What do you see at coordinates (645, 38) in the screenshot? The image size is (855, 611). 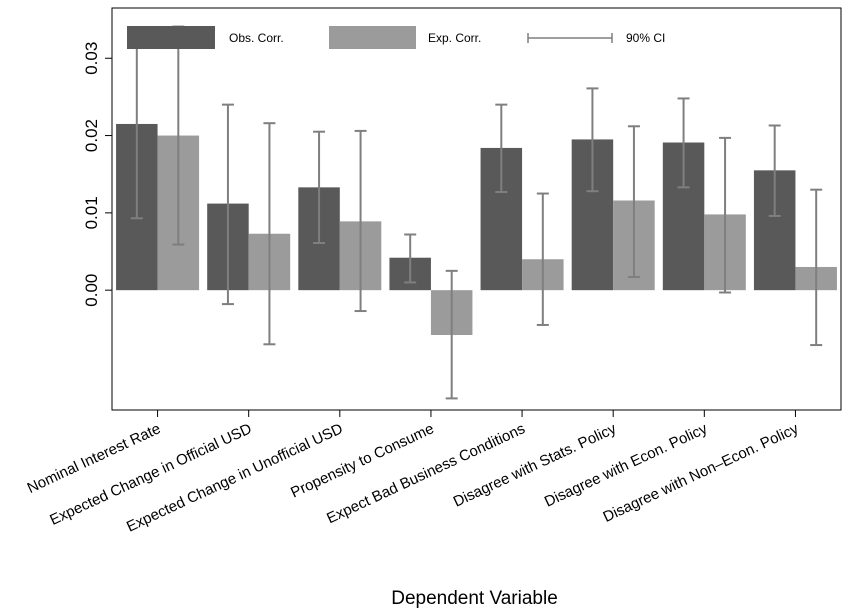 I see `legend-label-ci: 90% CI` at bounding box center [645, 38].